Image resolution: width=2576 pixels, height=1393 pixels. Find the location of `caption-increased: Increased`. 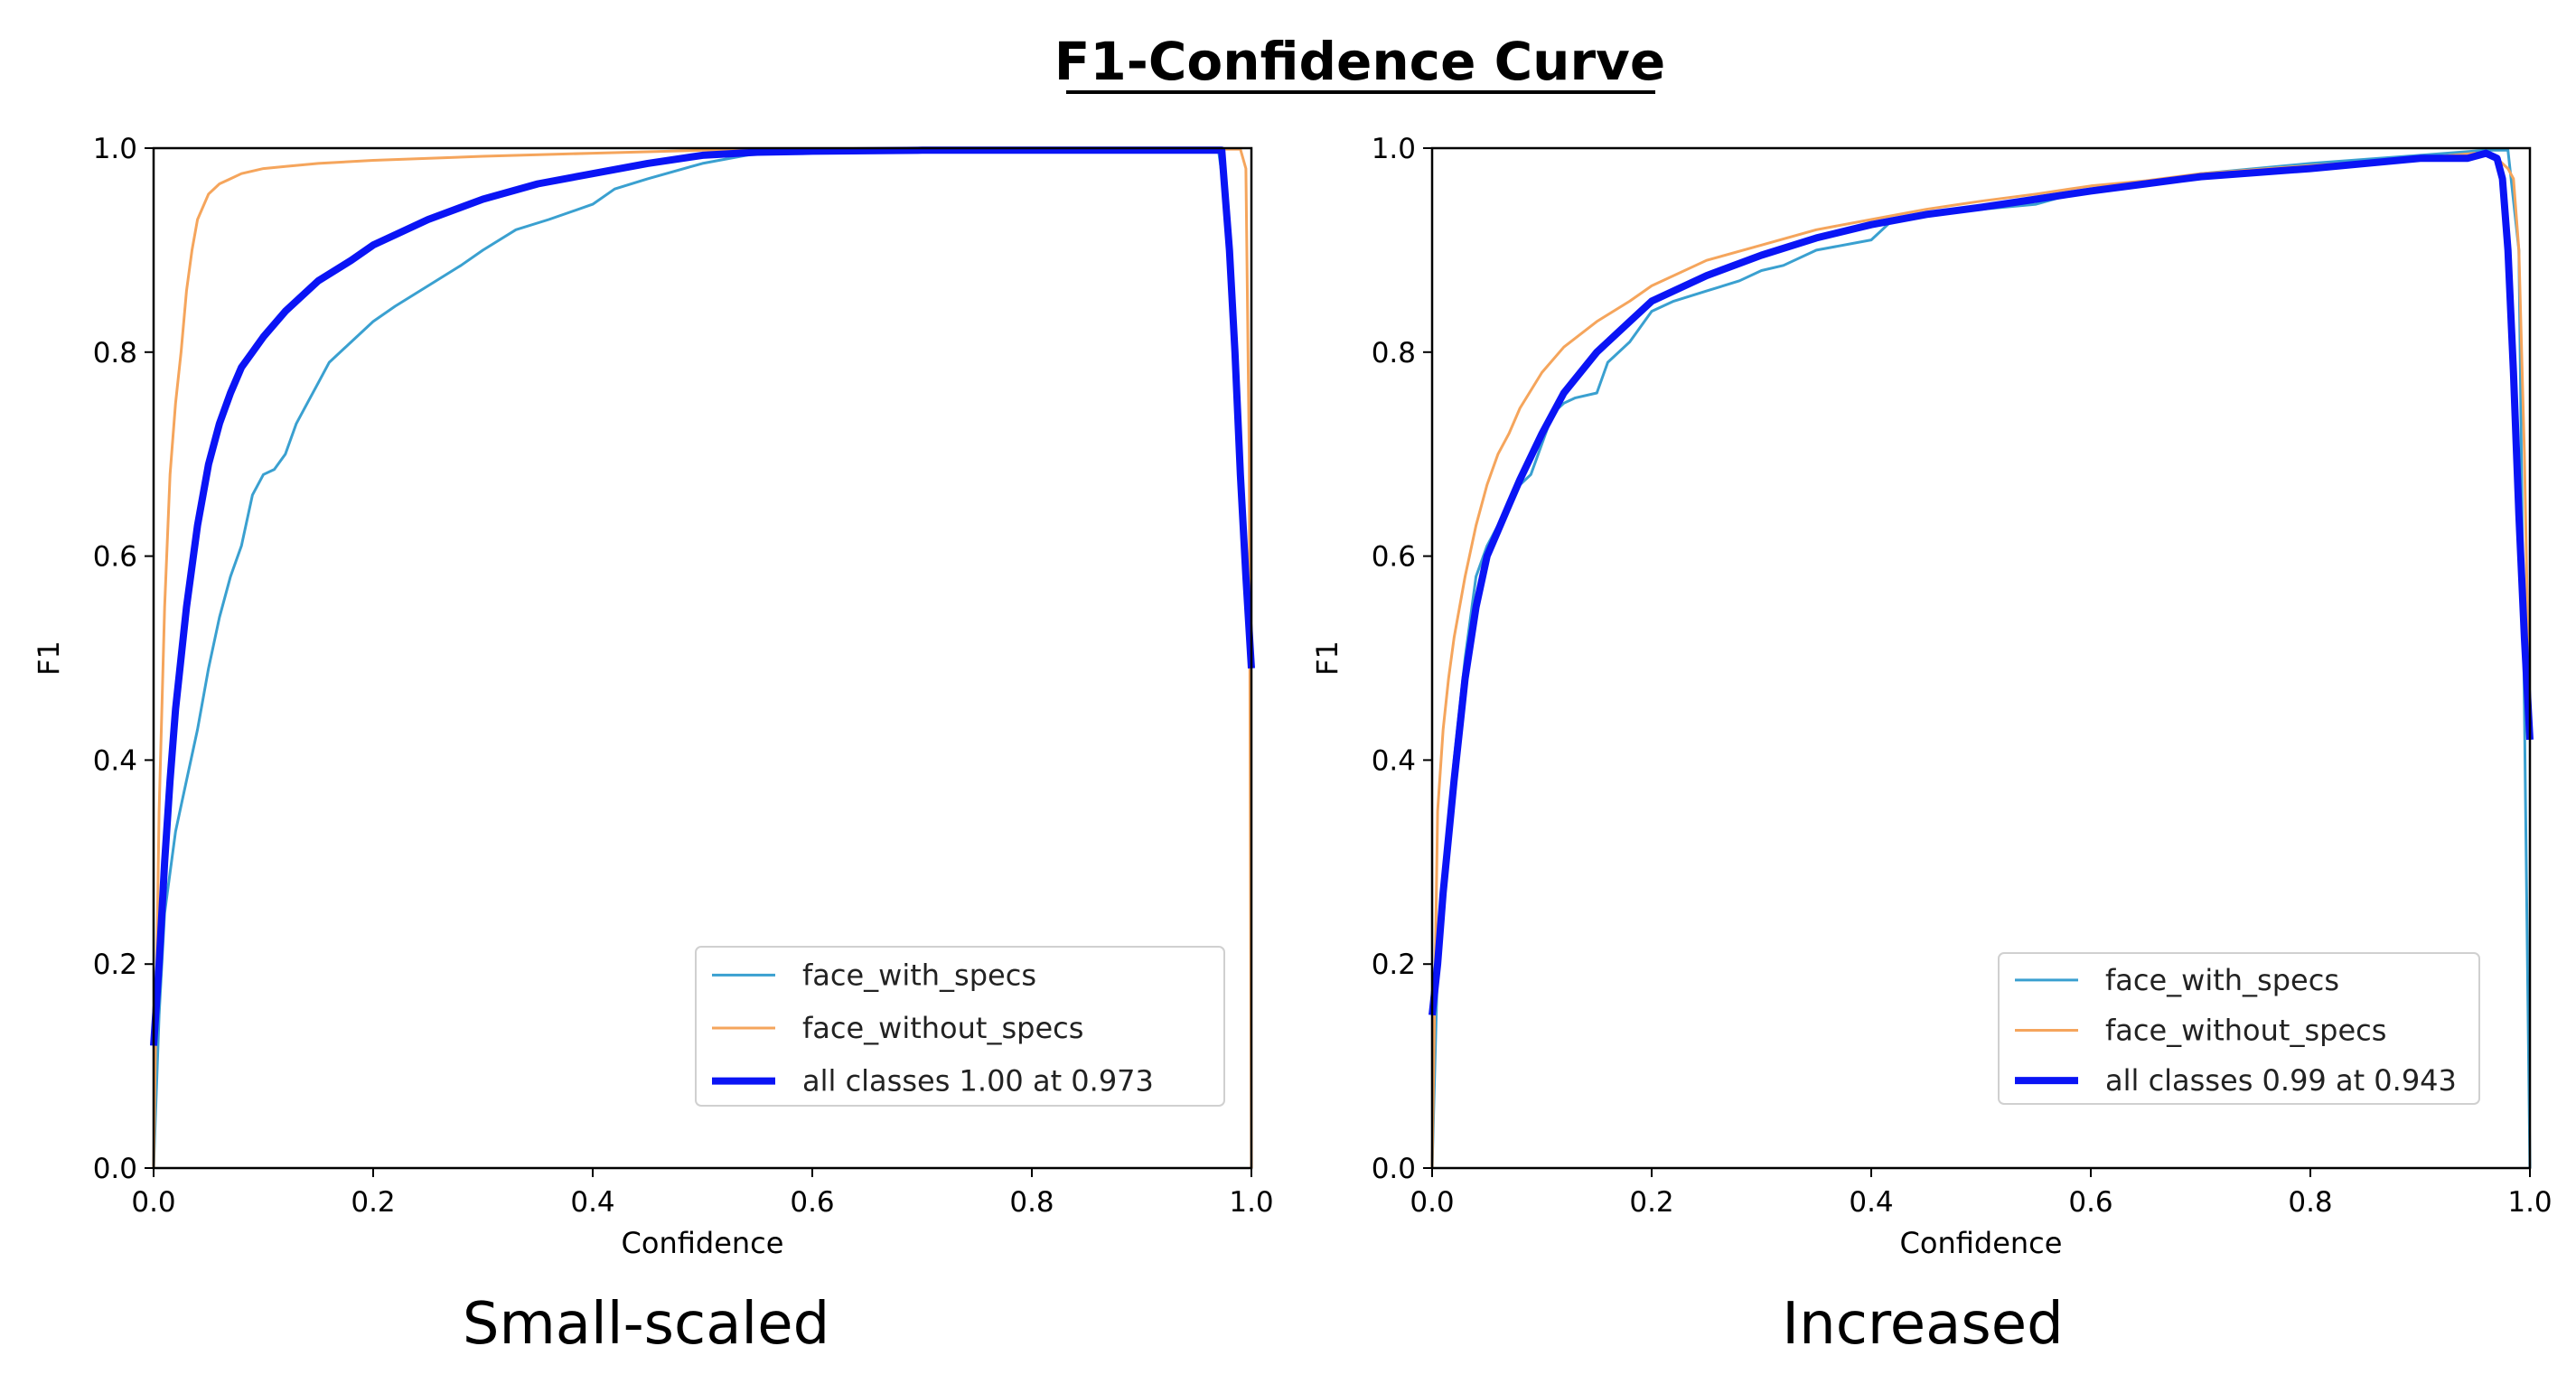

caption-increased: Increased is located at coordinates (1922, 1324).